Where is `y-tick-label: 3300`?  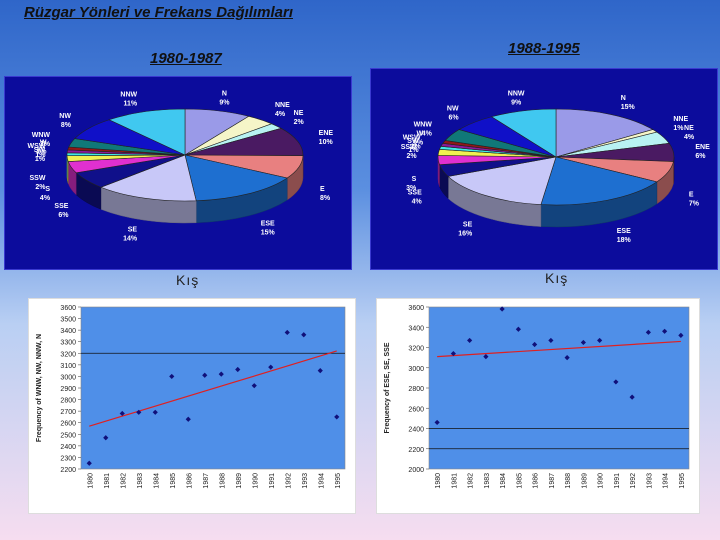 y-tick-label: 3300 is located at coordinates (68, 343).